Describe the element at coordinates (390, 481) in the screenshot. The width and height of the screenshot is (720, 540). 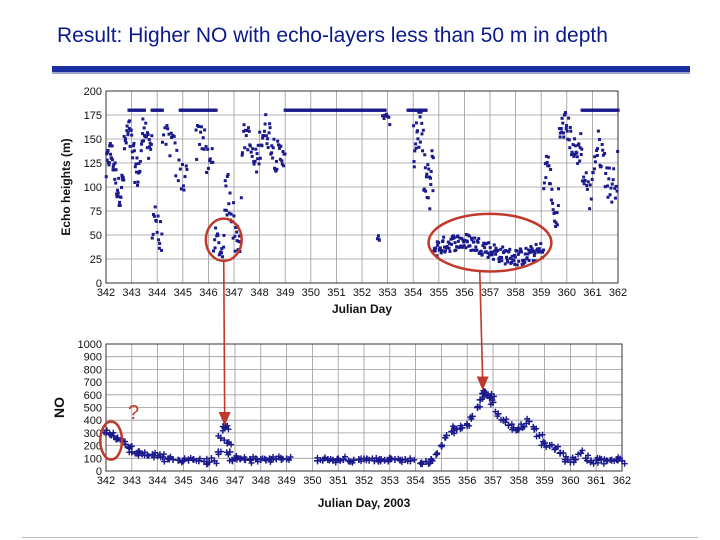
I see `x-tick-label: 353` at that location.